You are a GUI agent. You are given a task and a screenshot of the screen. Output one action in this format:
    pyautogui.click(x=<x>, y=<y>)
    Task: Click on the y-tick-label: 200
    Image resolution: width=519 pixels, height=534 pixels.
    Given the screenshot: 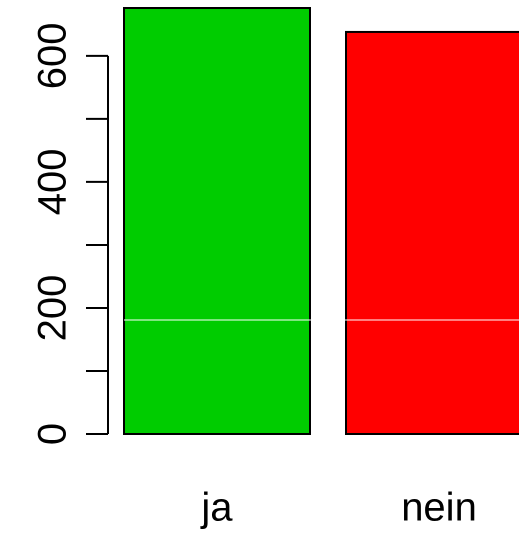 What is the action you would take?
    pyautogui.click(x=53, y=308)
    